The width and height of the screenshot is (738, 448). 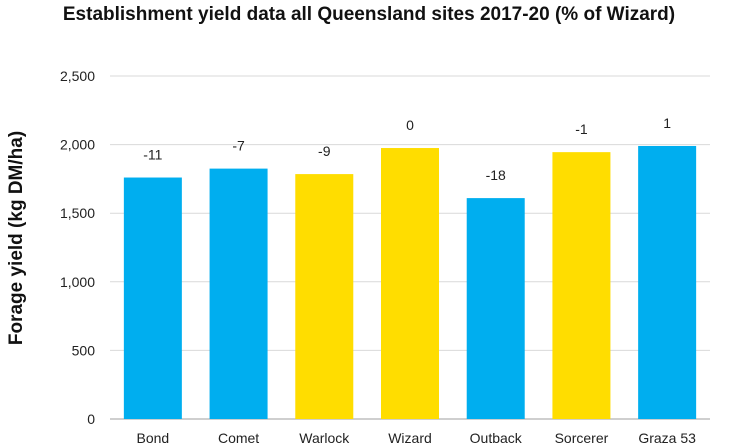 What do you see at coordinates (667, 438) in the screenshot?
I see `x-tick-label: Graza 53` at bounding box center [667, 438].